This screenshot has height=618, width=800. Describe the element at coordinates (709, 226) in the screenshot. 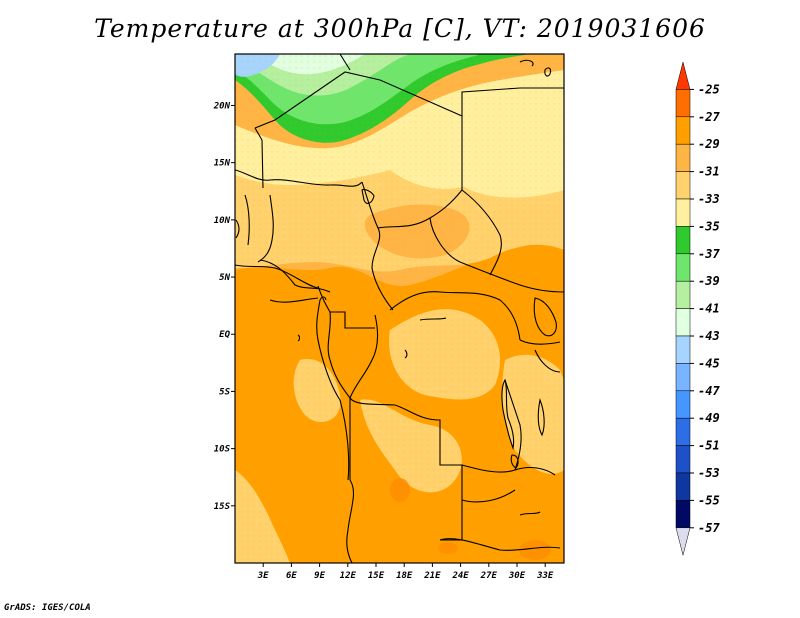

I see `colorbar-label: -35` at that location.